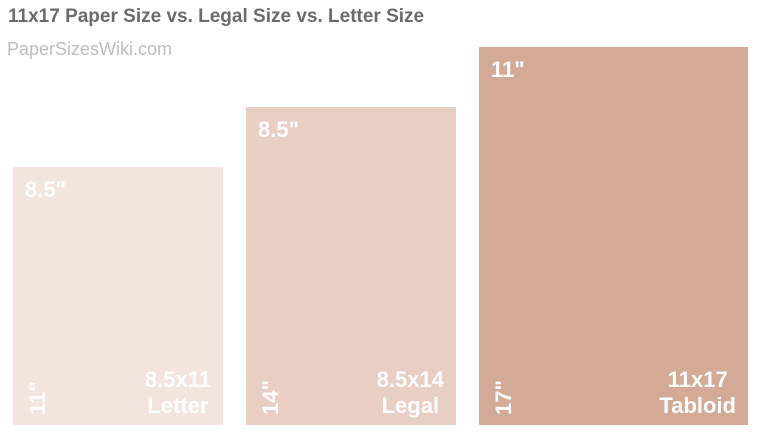  What do you see at coordinates (177, 379) in the screenshot?
I see `letter-size-label: 8.5x11` at bounding box center [177, 379].